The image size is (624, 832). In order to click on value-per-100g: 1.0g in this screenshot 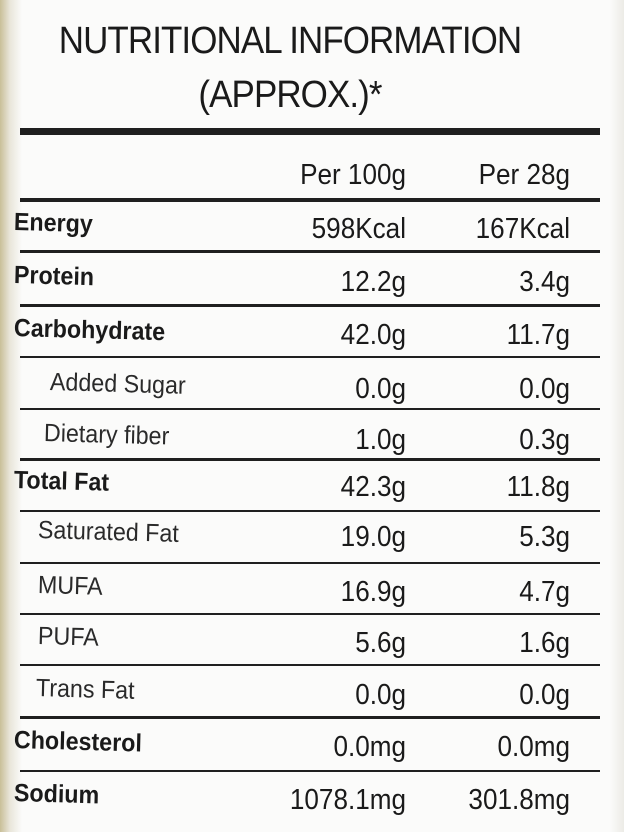, I will do `click(380, 440)`.